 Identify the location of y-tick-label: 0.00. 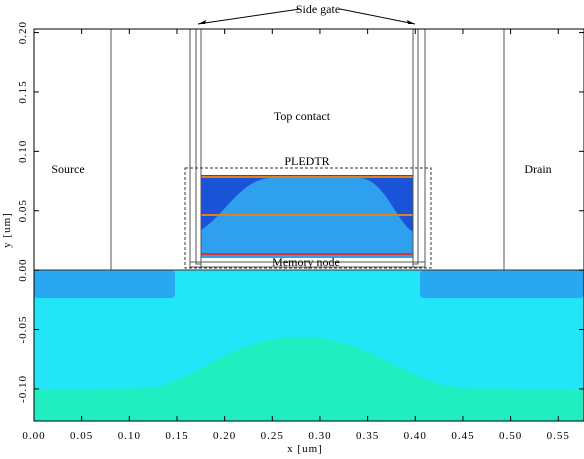
(23, 270).